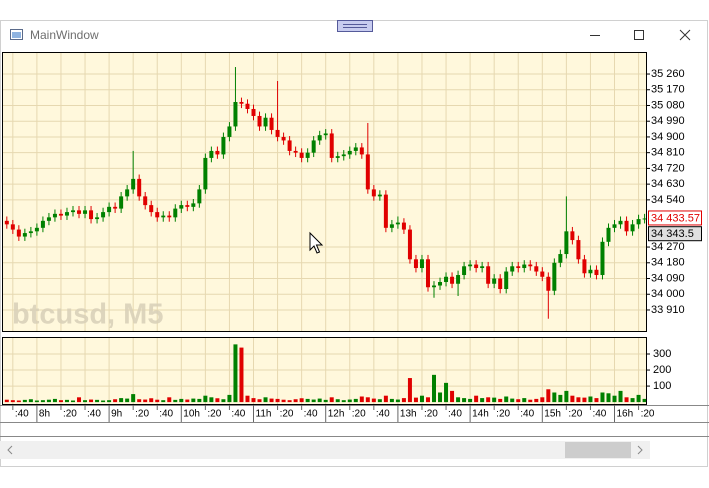 This screenshot has height=488, width=709. What do you see at coordinates (598, 450) in the screenshot?
I see `scrollbar-thumb` at bounding box center [598, 450].